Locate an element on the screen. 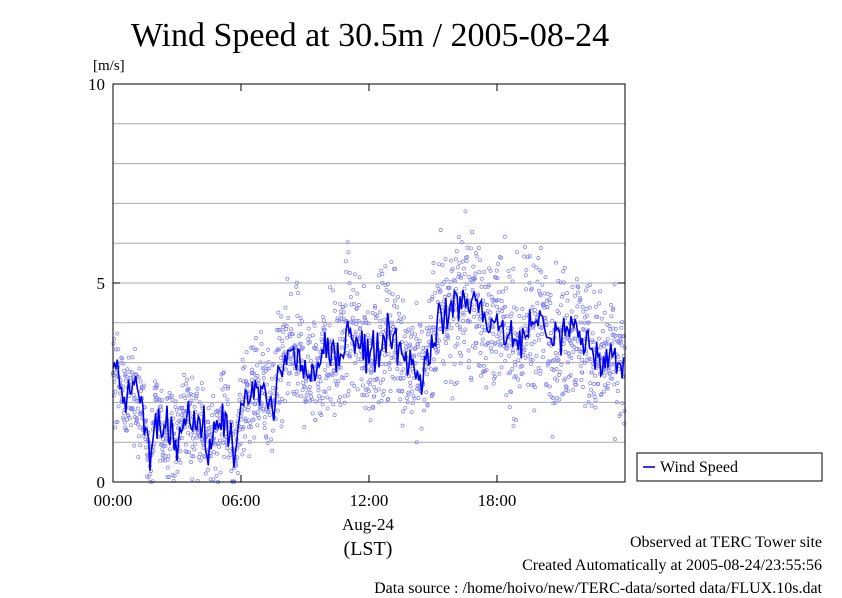  x-tick-label: 00:00 is located at coordinates (113, 500).